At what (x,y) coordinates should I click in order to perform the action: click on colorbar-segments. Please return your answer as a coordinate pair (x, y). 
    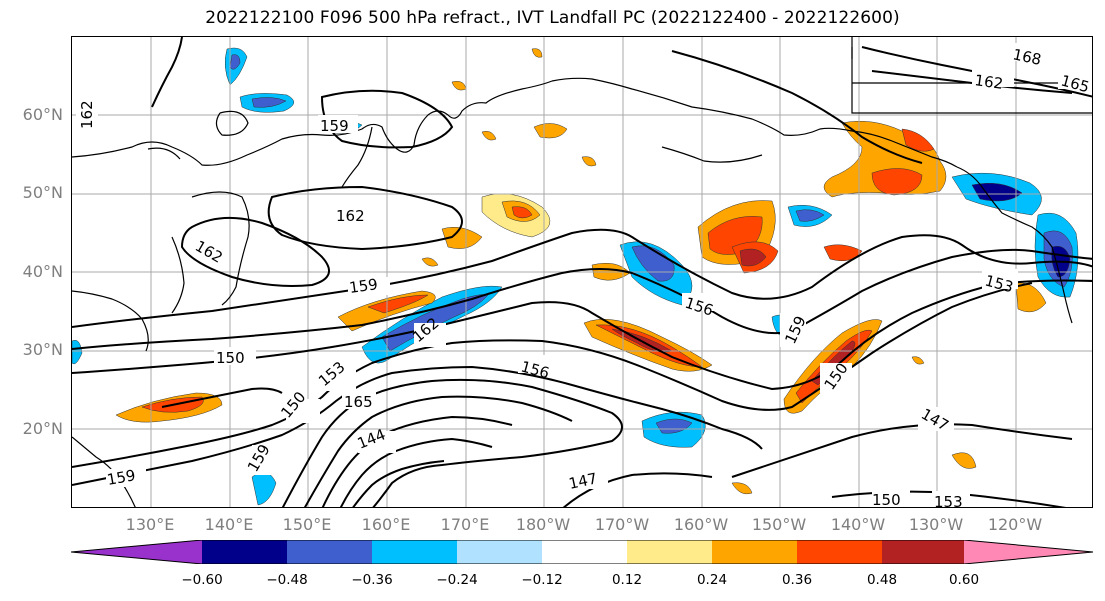
    Looking at the image, I should click on (582, 552).